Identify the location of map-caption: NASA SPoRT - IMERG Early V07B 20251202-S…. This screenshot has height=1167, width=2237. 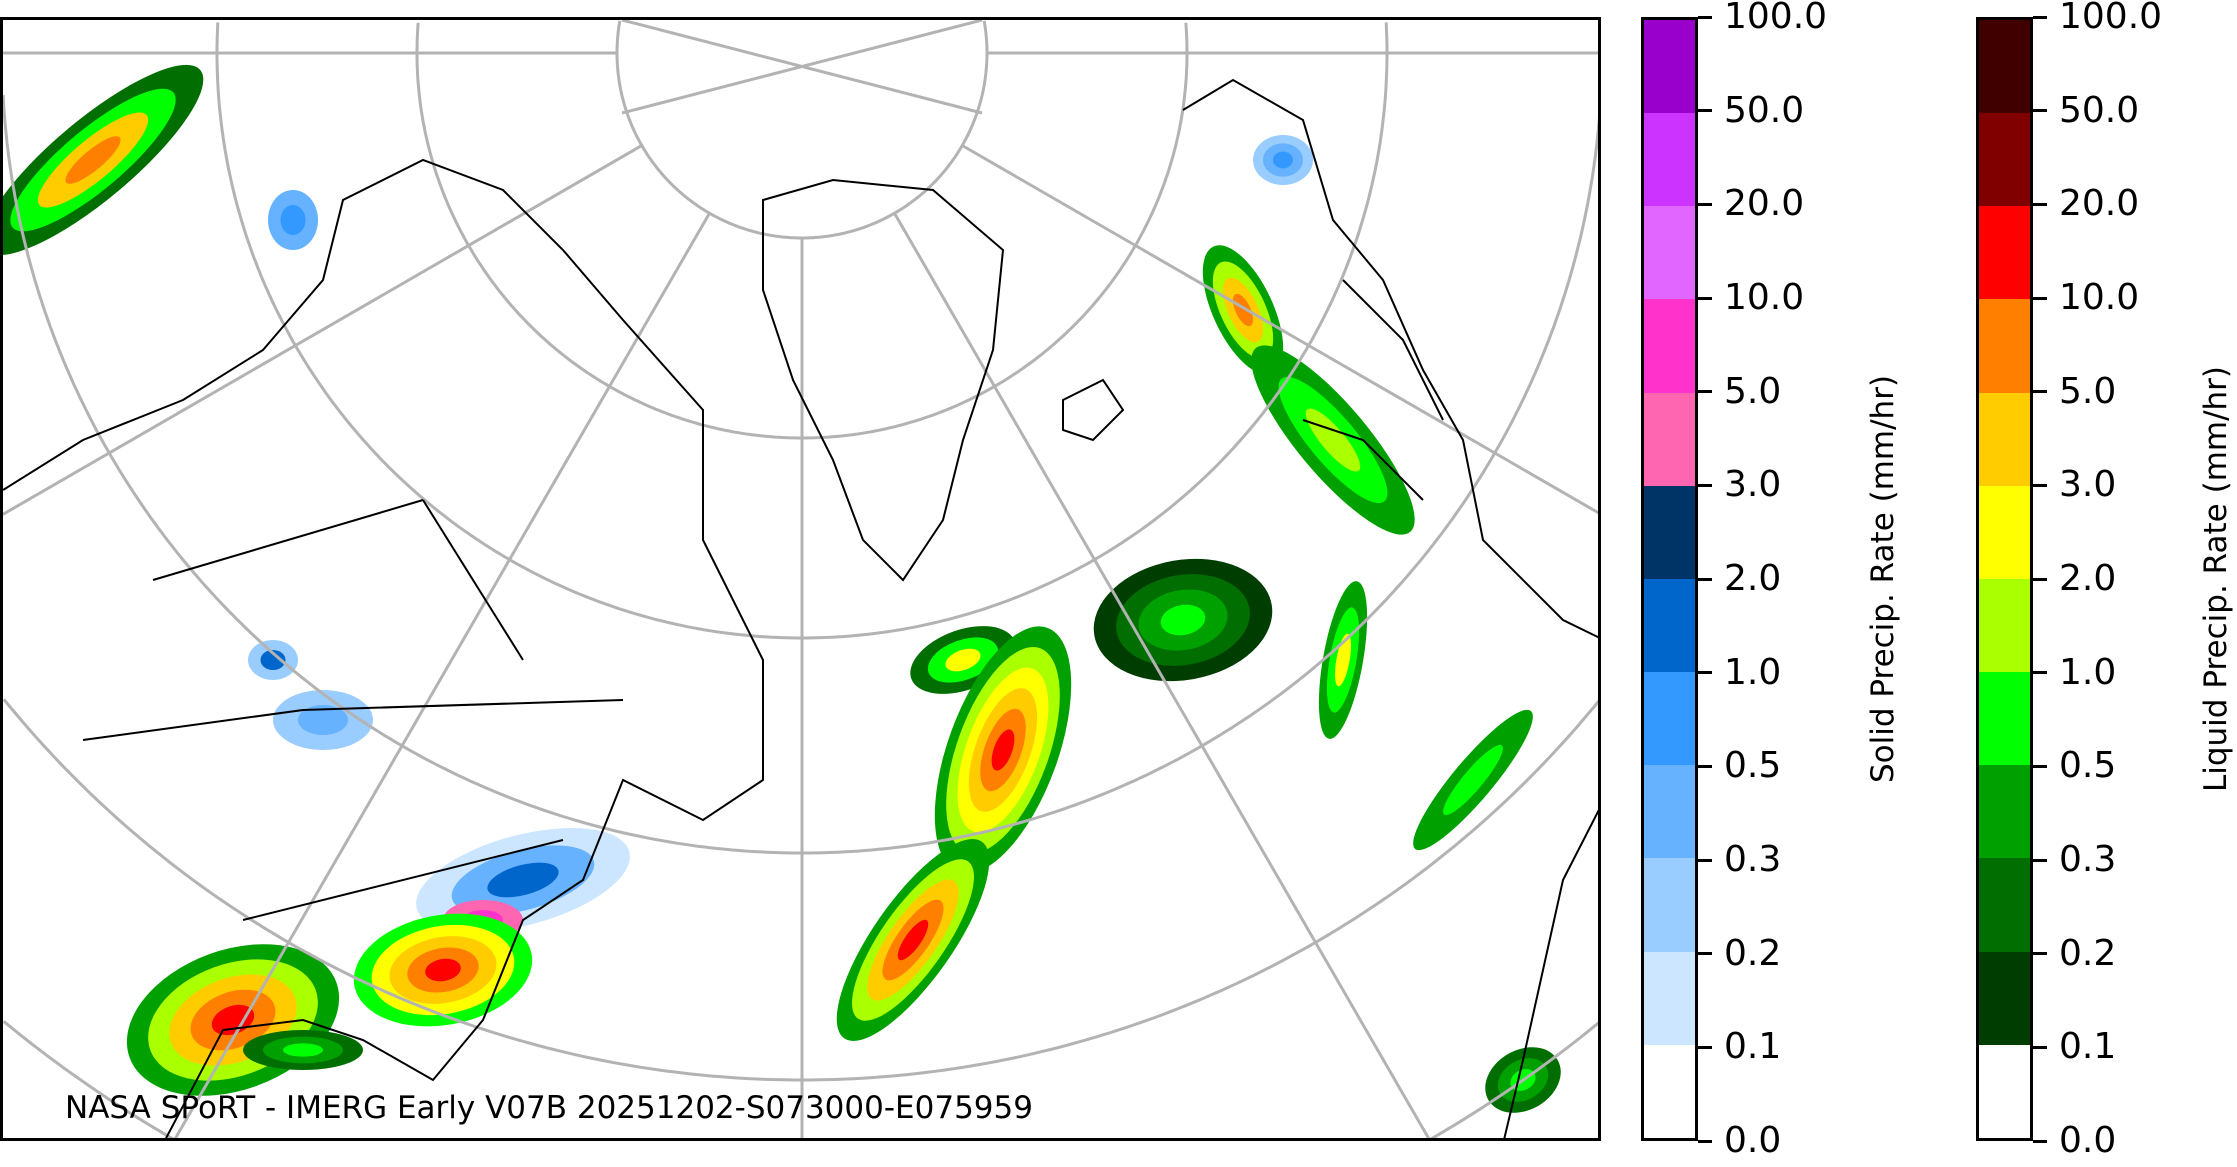
(549, 1108).